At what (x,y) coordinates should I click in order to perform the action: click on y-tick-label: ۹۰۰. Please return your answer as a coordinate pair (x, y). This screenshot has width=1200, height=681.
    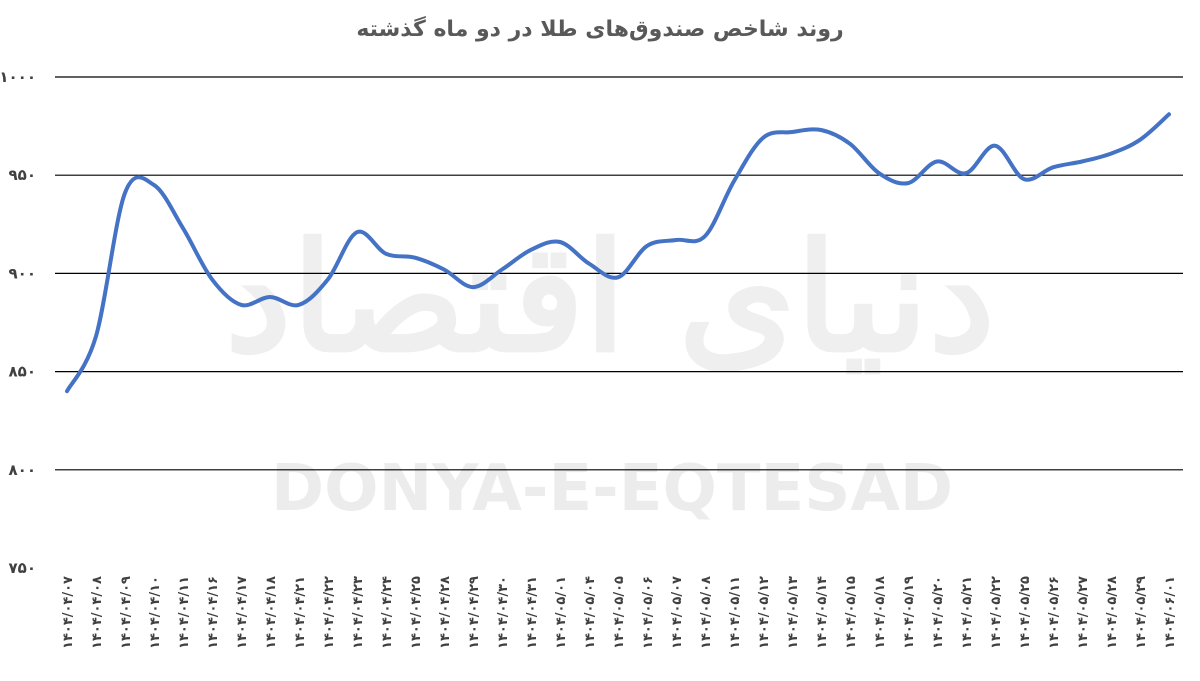
    Looking at the image, I should click on (22, 273).